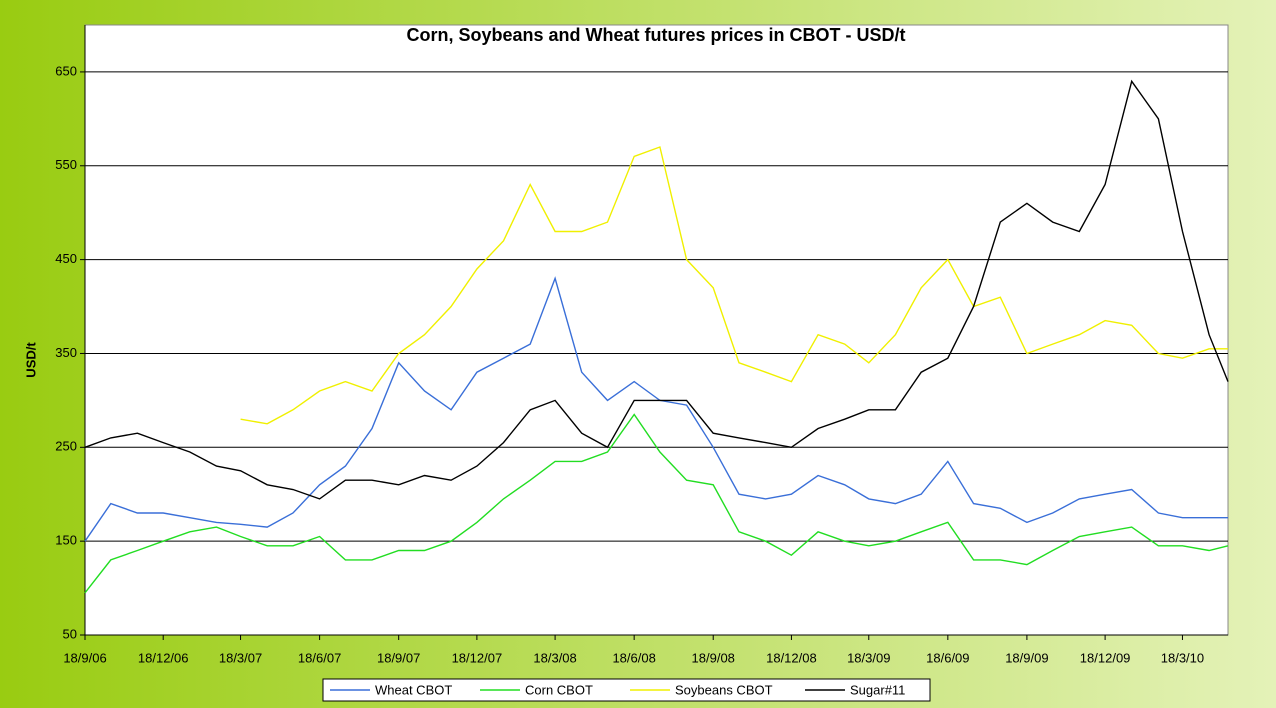 The width and height of the screenshot is (1276, 708). Describe the element at coordinates (66, 258) in the screenshot. I see `y-tick-label: 450` at that location.